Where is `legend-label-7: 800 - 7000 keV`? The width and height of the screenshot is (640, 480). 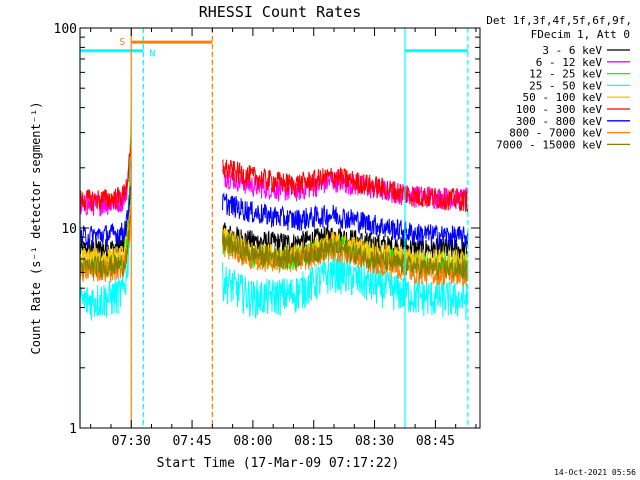
legend-label-7: 800 - 7000 keV is located at coordinates (555, 133).